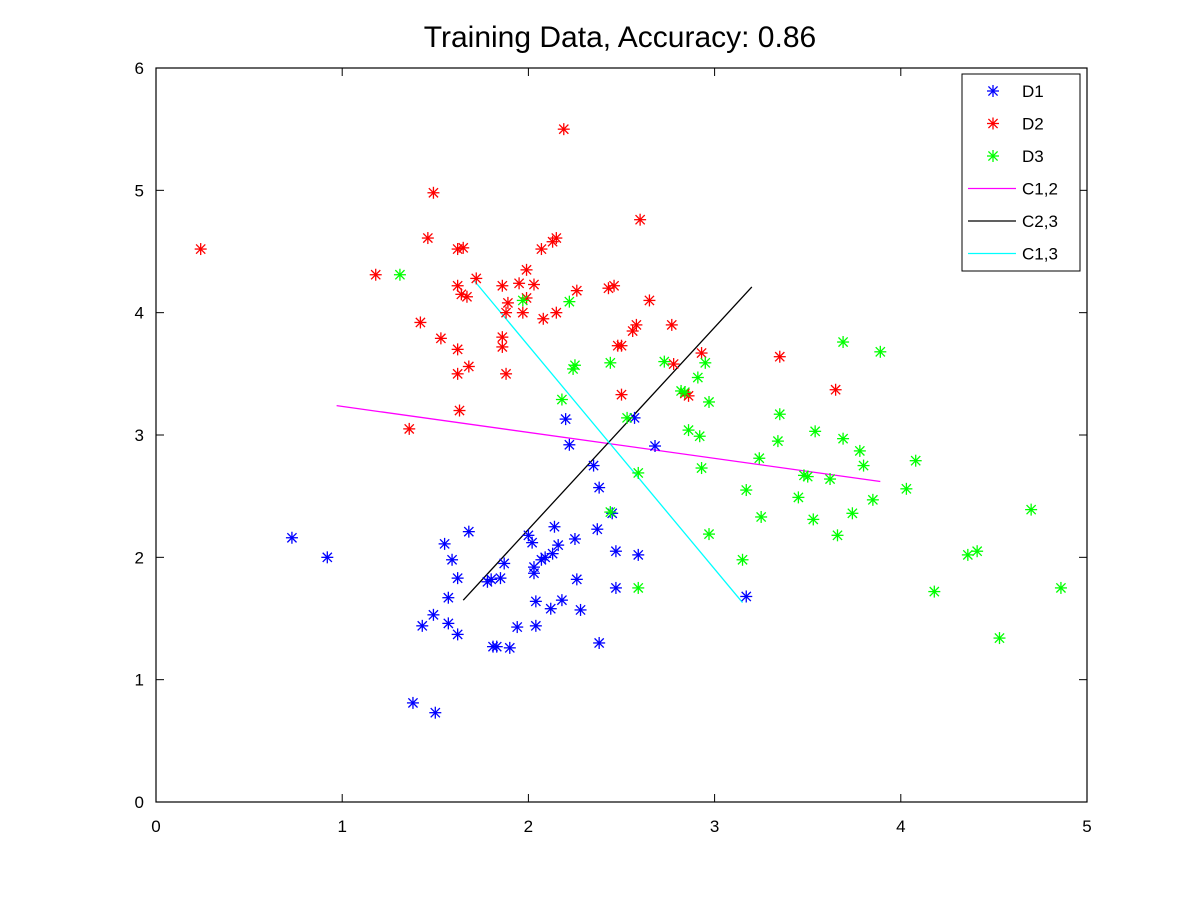 Image resolution: width=1200 pixels, height=900 pixels. What do you see at coordinates (1040, 189) in the screenshot?
I see `legend-label-c1-2: C1,2` at bounding box center [1040, 189].